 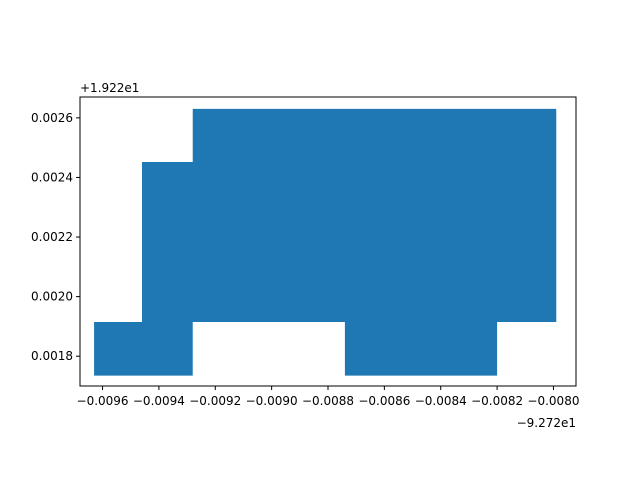 I want to click on y-tick-label: 0.0022, so click(x=52, y=237).